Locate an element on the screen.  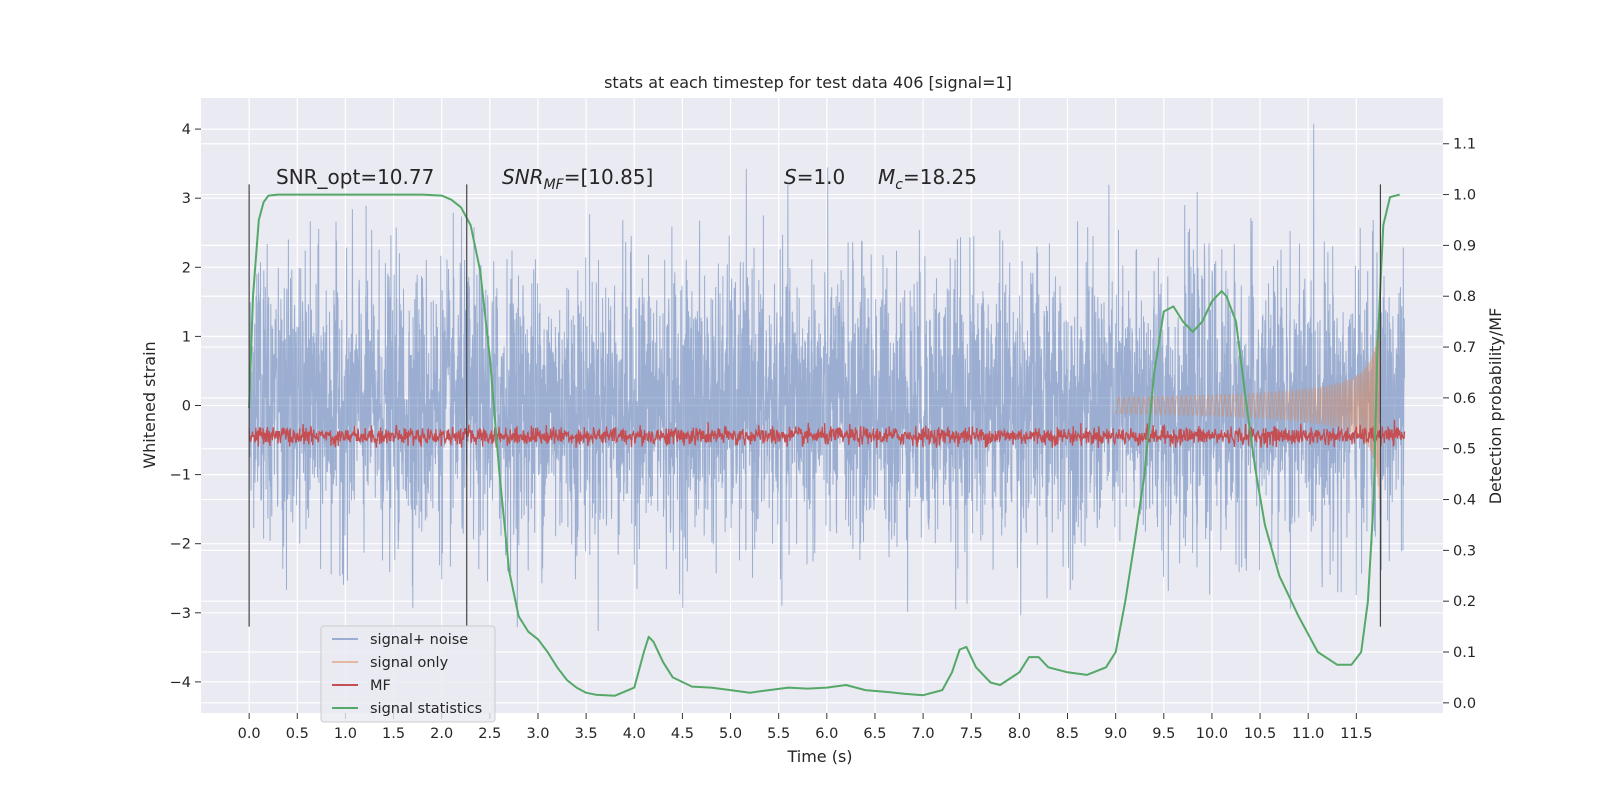
annotation-mc-value: =18.25 is located at coordinates (940, 177).